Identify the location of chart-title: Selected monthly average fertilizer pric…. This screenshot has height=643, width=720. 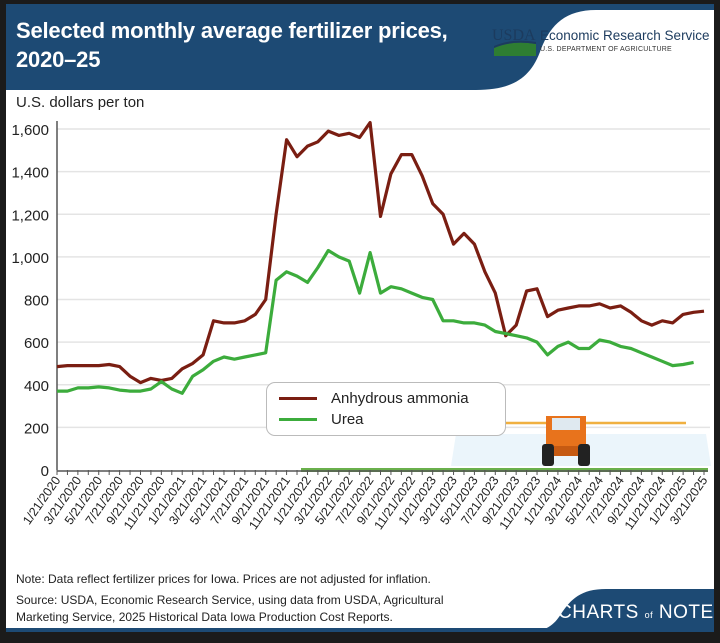
(232, 45).